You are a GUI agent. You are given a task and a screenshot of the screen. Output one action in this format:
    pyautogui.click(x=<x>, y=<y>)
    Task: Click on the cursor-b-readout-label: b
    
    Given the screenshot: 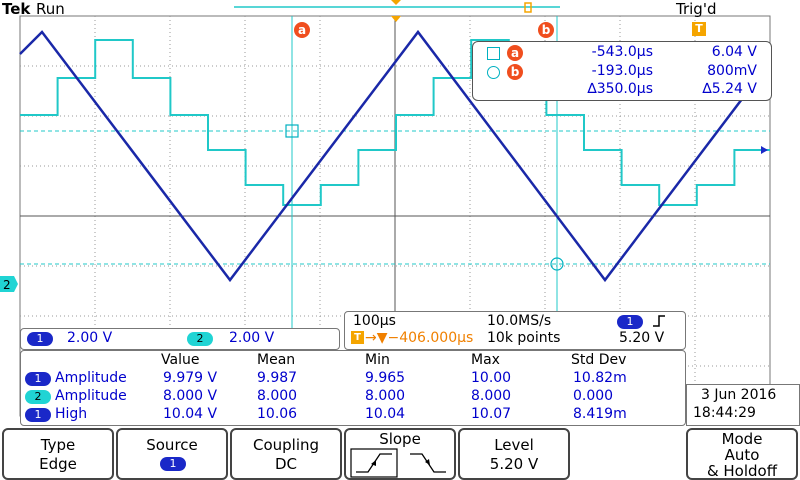 What is the action you would take?
    pyautogui.click(x=515, y=72)
    